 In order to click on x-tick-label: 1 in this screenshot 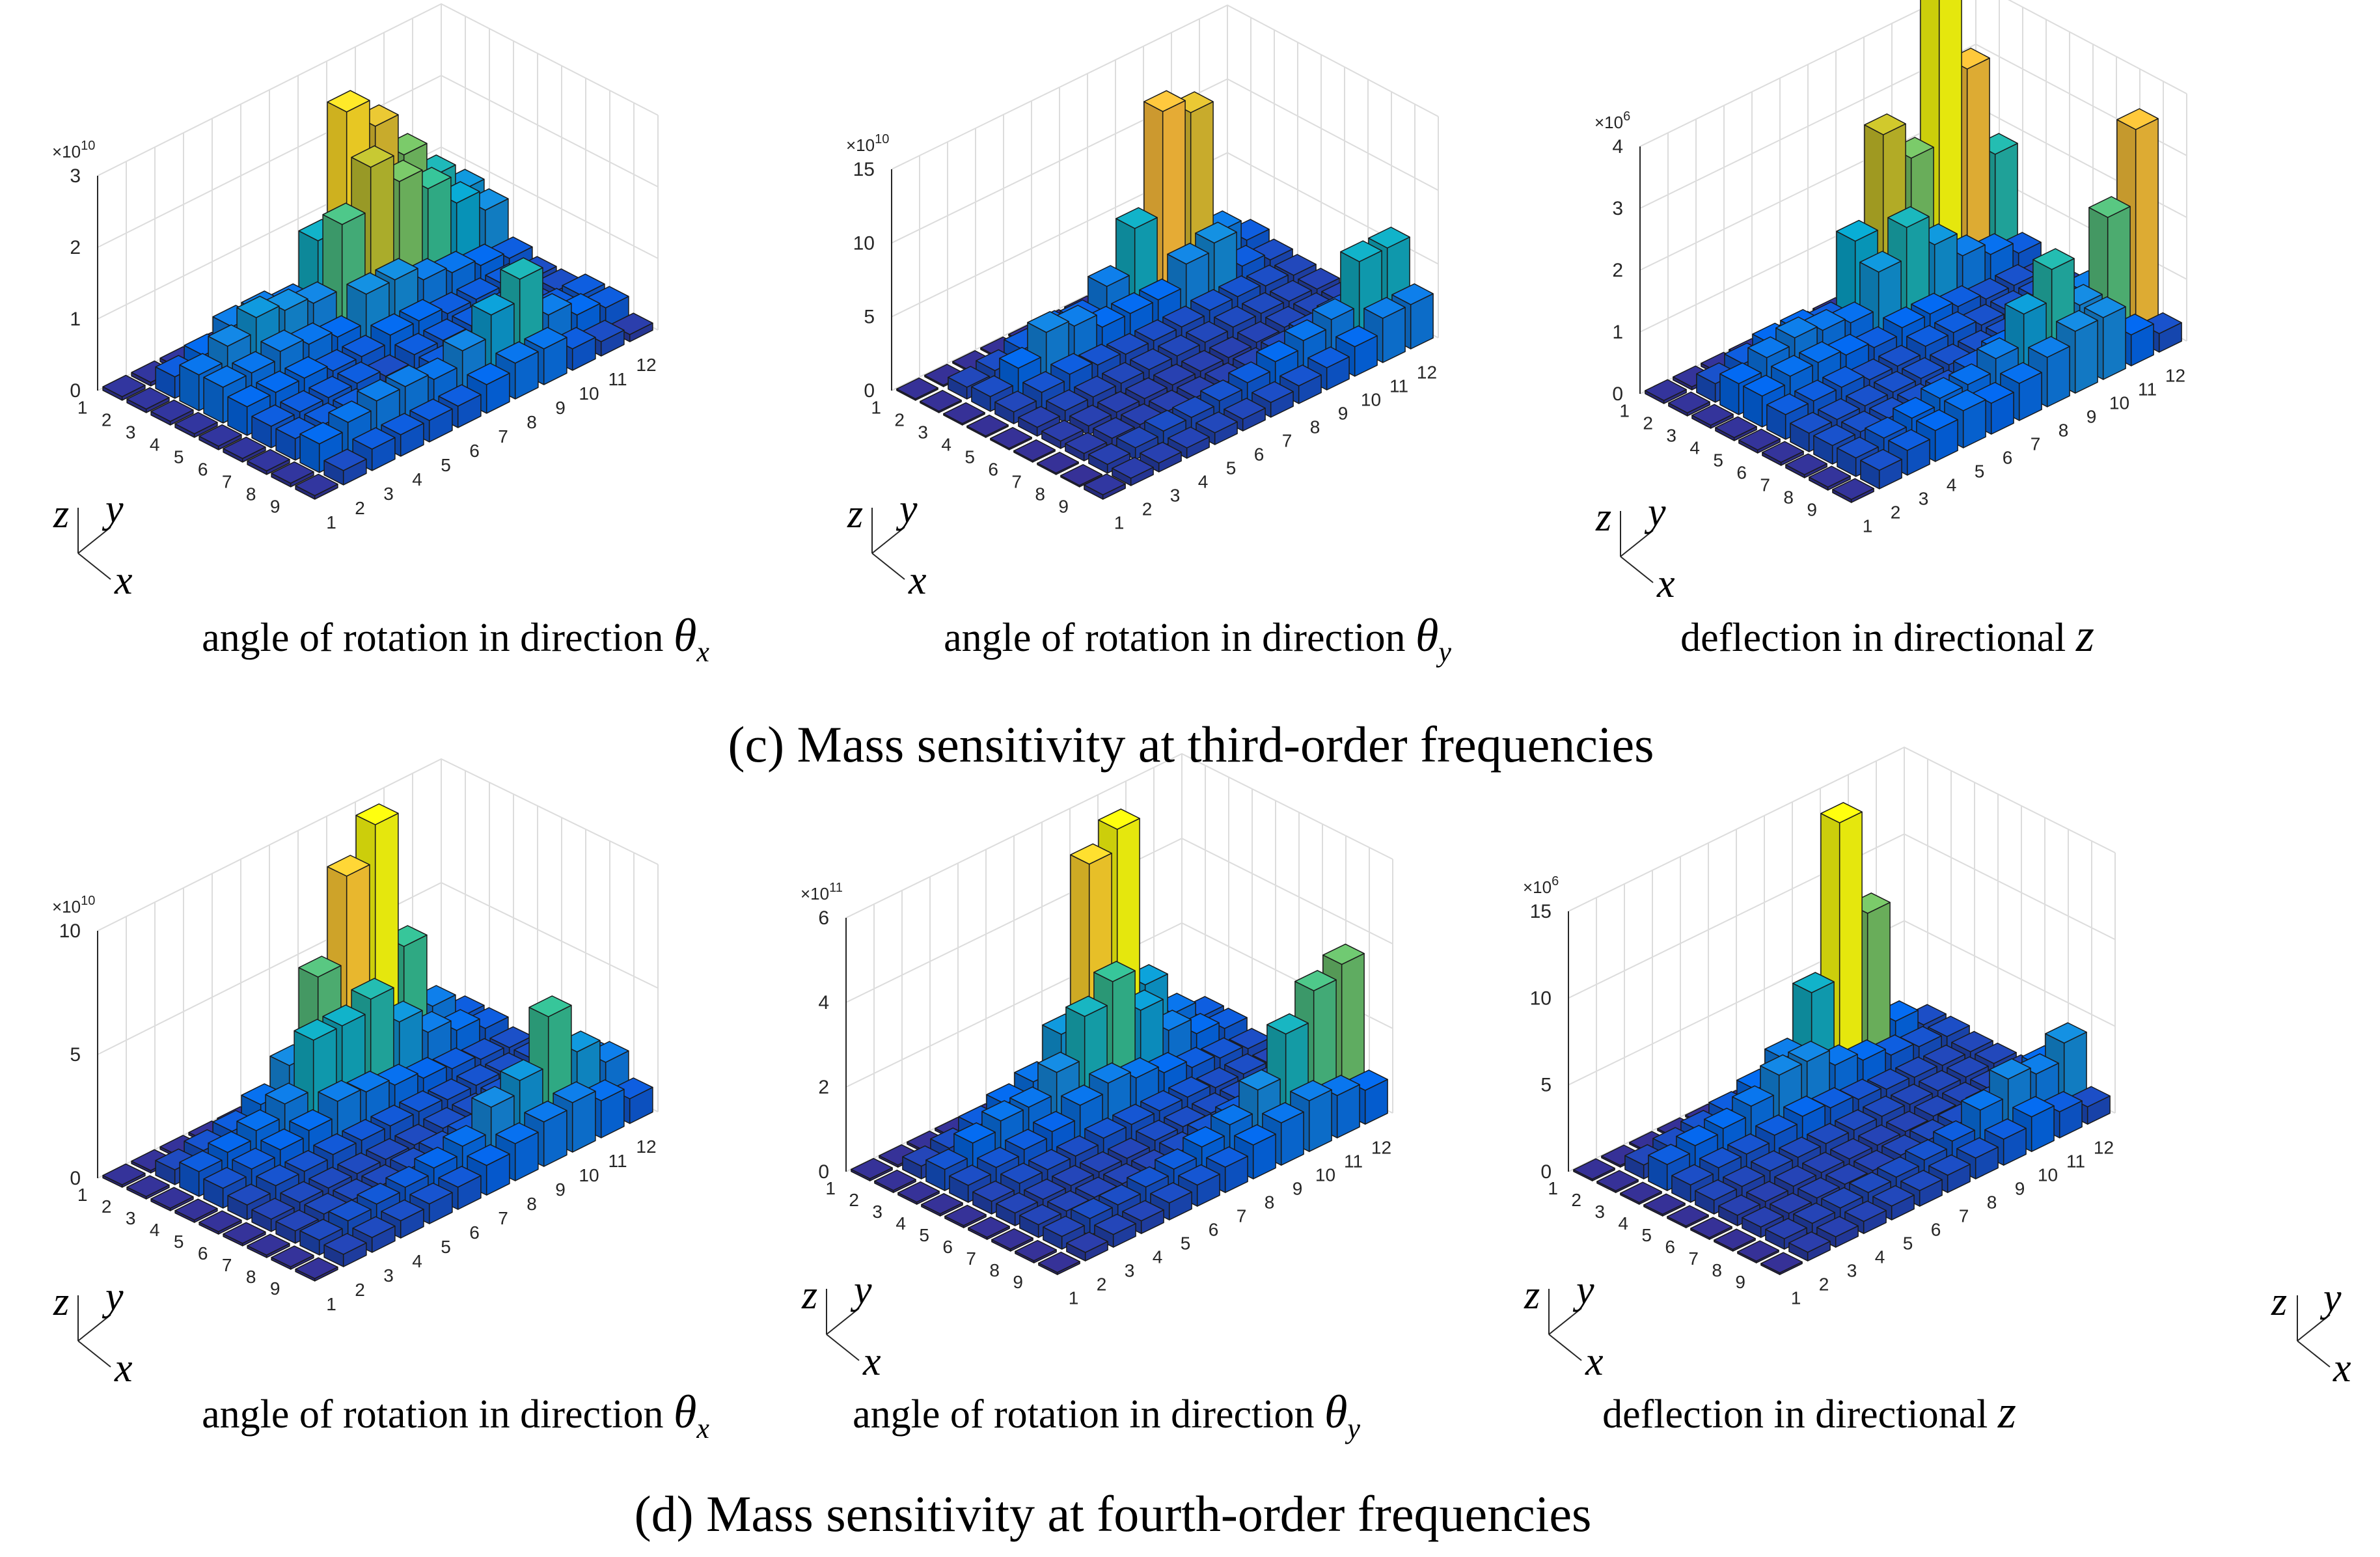, I will do `click(82, 1195)`.